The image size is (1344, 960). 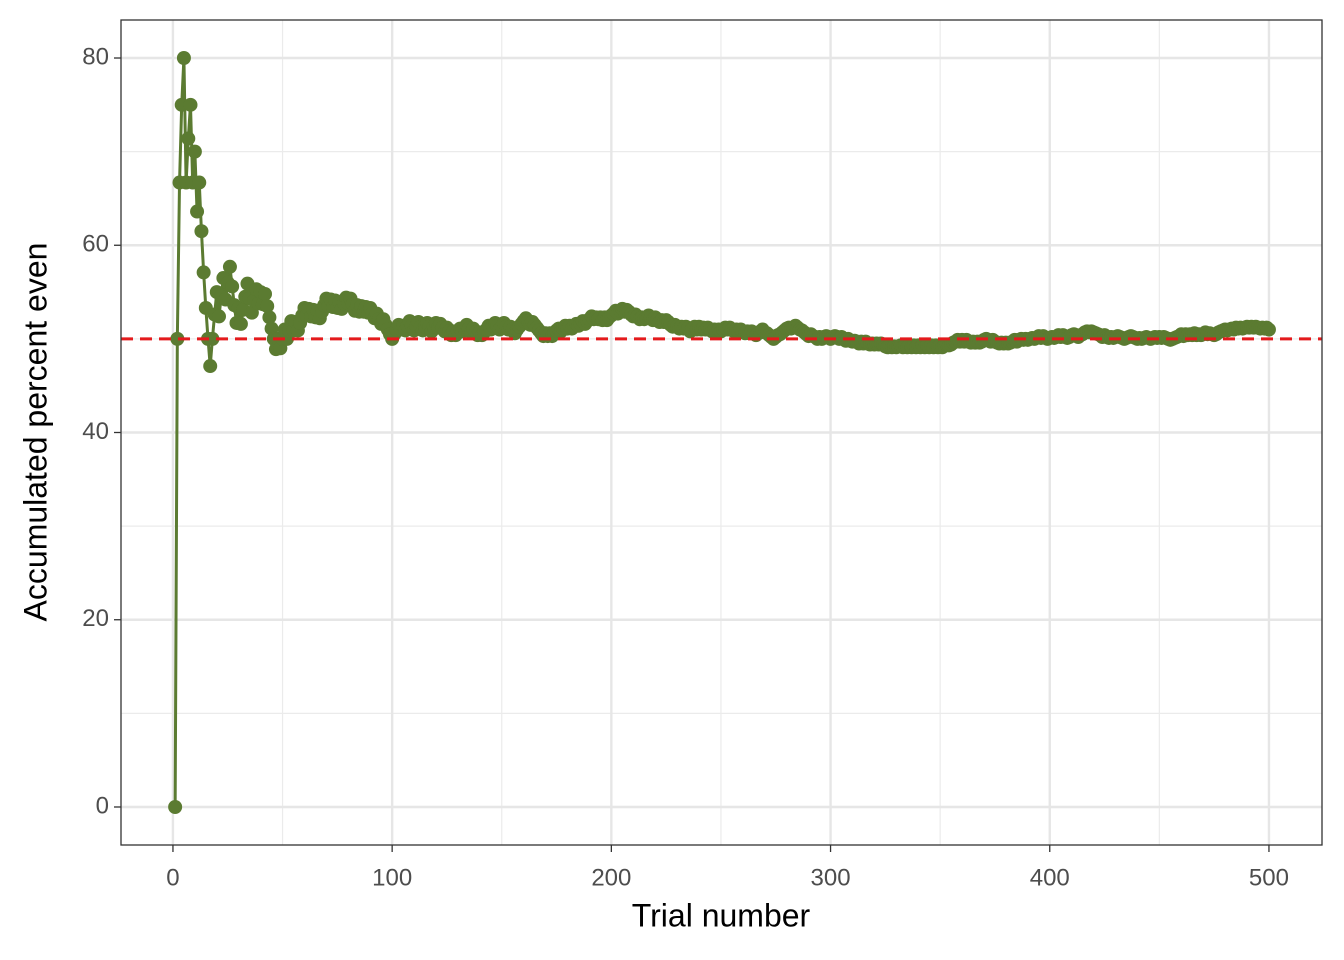 I want to click on y-tick-label: 60, so click(x=95, y=244).